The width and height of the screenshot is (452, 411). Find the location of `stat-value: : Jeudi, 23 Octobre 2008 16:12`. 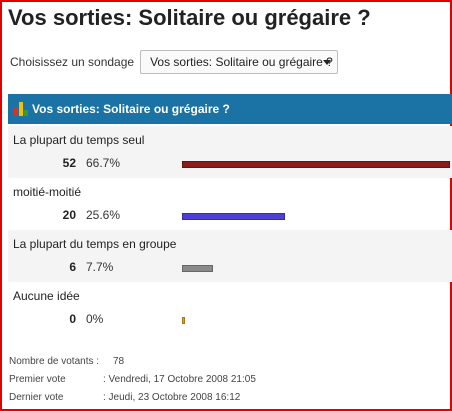

stat-value: : Jeudi, 23 Octobre 2008 16:12 is located at coordinates (172, 397).